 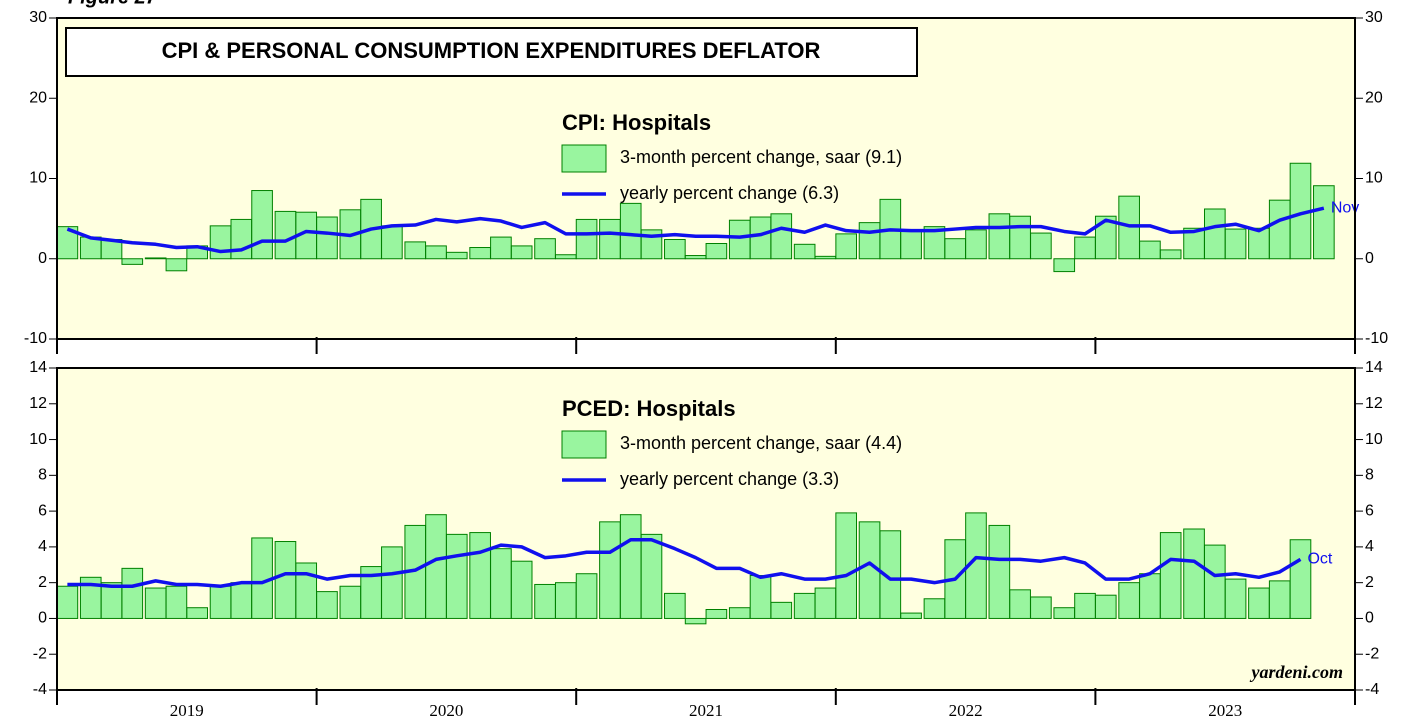 What do you see at coordinates (636, 122) in the screenshot?
I see `panel-title: CPI: Hospitals` at bounding box center [636, 122].